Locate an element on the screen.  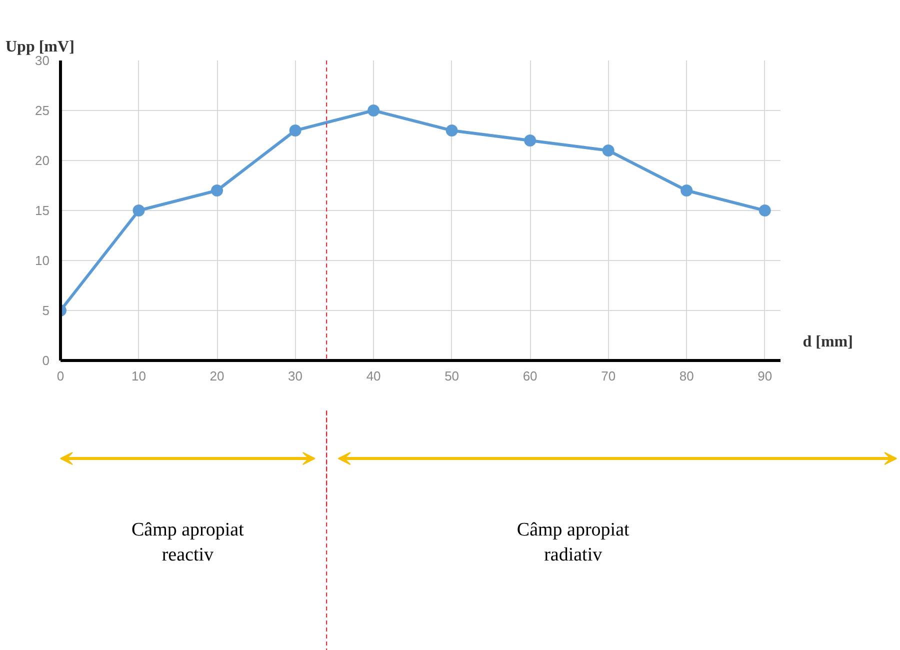
y-tick-label: 30 is located at coordinates (42, 60).